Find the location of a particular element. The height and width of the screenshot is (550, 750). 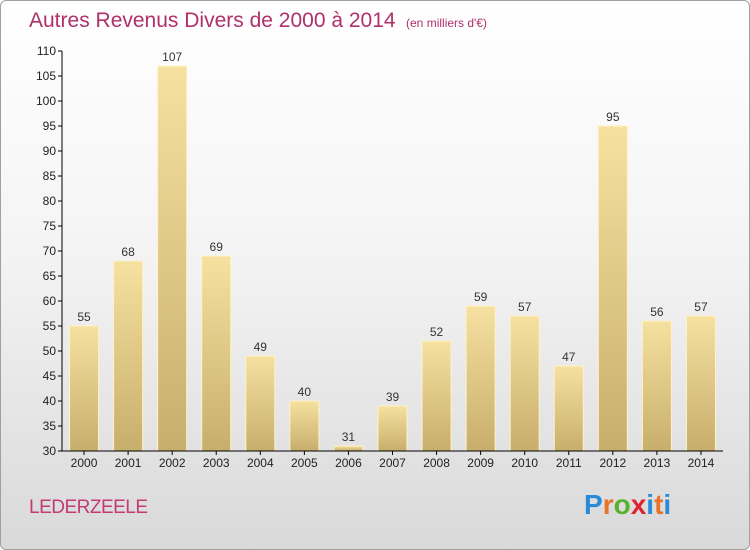

chart-title-text: Autres Revenus Divers de 2000 à 2014 is located at coordinates (212, 20).